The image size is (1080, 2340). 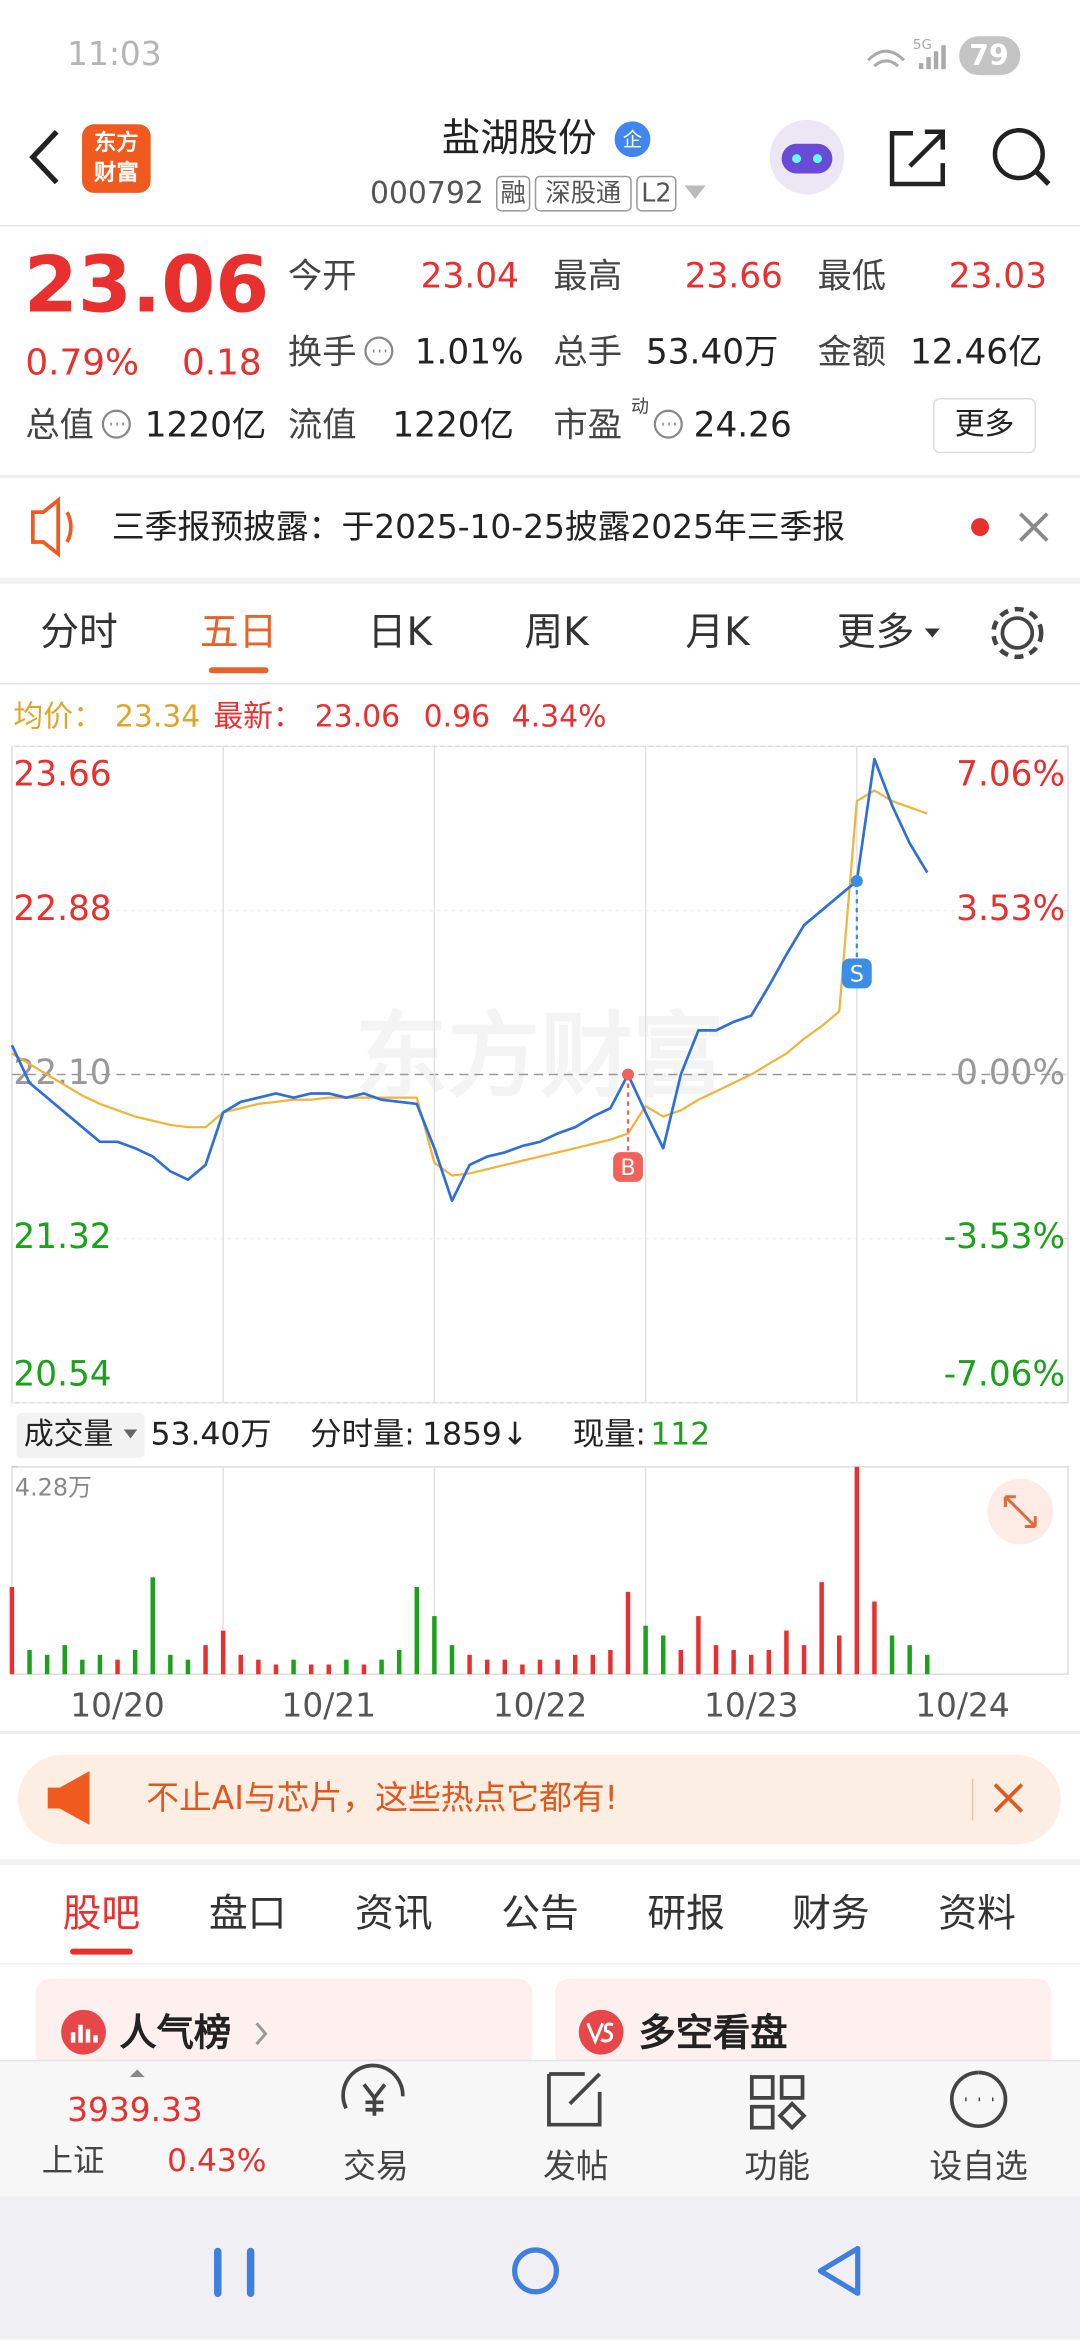 What do you see at coordinates (248, 1913) in the screenshot?
I see `section-tab: 盘口` at bounding box center [248, 1913].